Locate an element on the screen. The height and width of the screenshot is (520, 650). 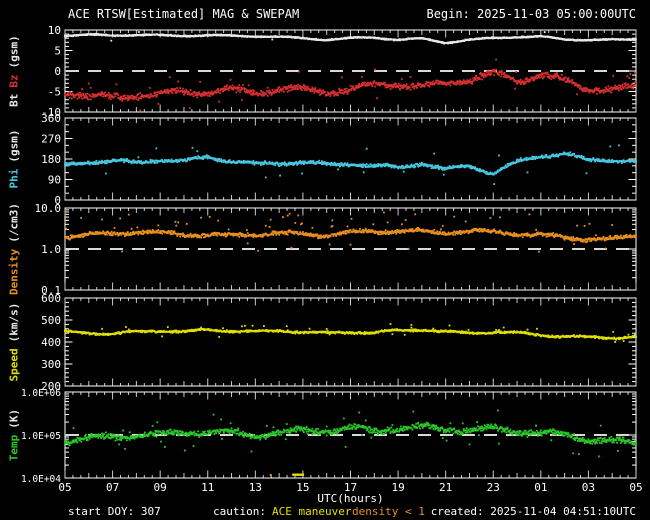
y-tick-label: 1.0E+04 is located at coordinates (41, 479).